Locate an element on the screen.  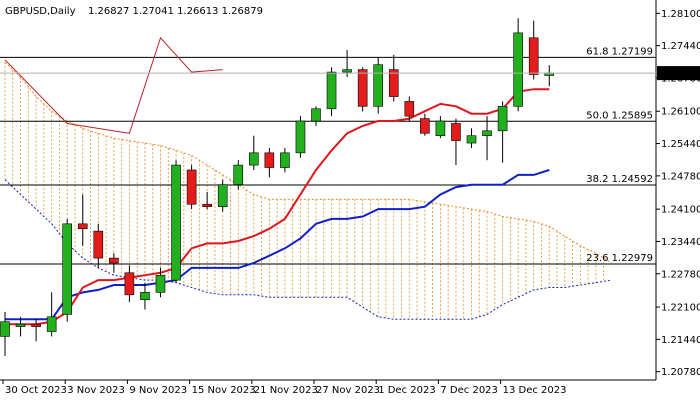
chart-ohlc: 1.26827 1.27041 1.26613 1.26879 is located at coordinates (175, 11).